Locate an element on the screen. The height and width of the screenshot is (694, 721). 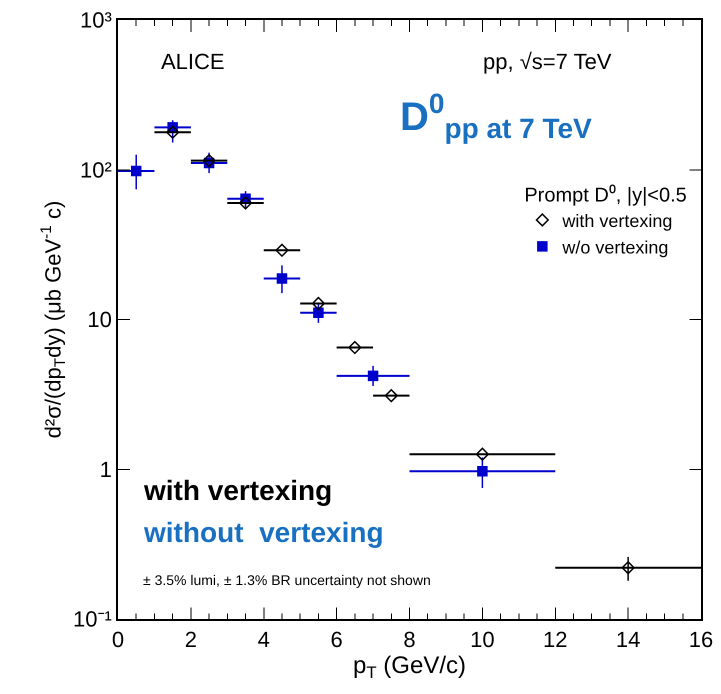
x-tick-label: 2 is located at coordinates (191, 639).